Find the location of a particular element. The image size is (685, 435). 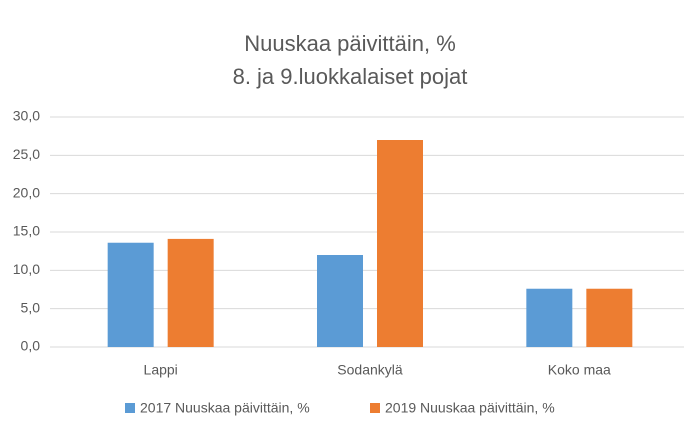

y-tick-label: 5,0 is located at coordinates (31, 307).